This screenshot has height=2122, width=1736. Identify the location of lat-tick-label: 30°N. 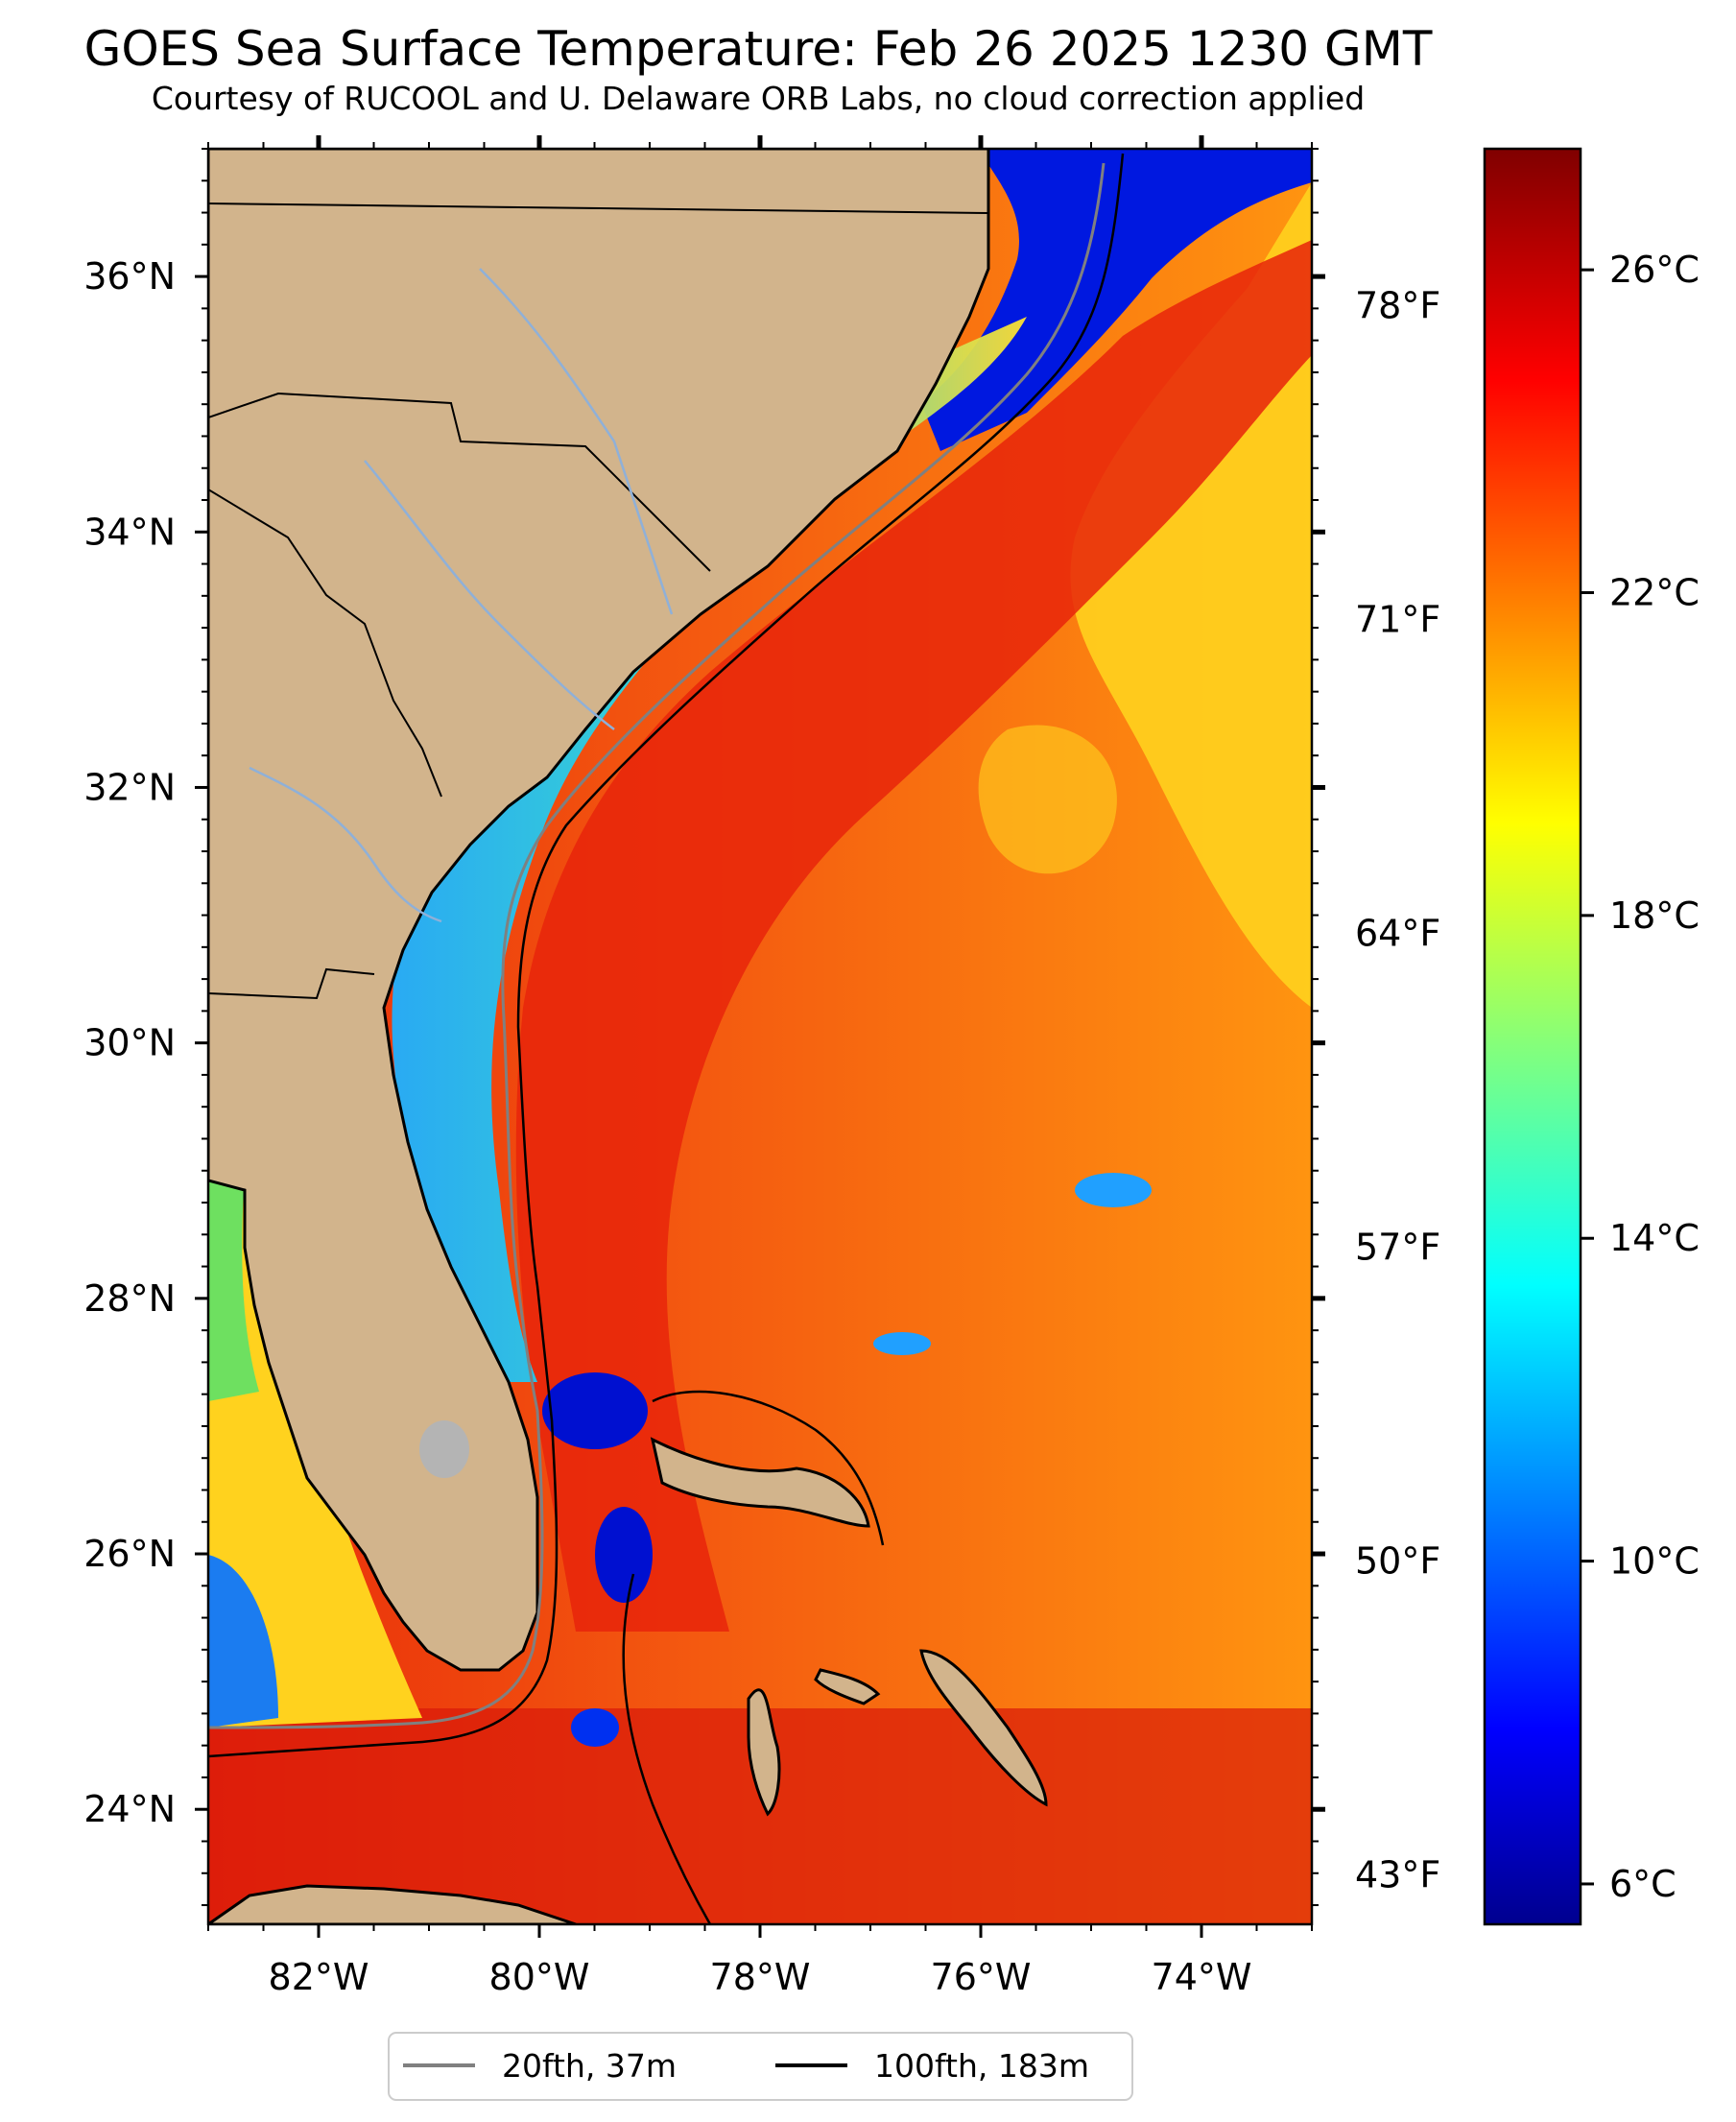
(129, 1043).